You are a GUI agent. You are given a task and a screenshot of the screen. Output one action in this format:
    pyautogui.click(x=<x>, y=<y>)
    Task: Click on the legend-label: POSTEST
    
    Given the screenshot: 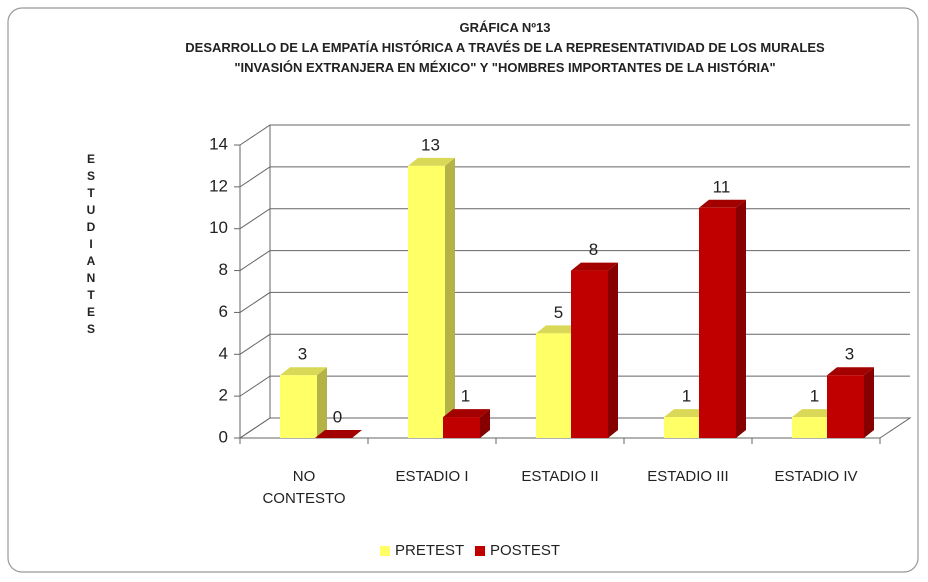 What is the action you would take?
    pyautogui.click(x=525, y=550)
    